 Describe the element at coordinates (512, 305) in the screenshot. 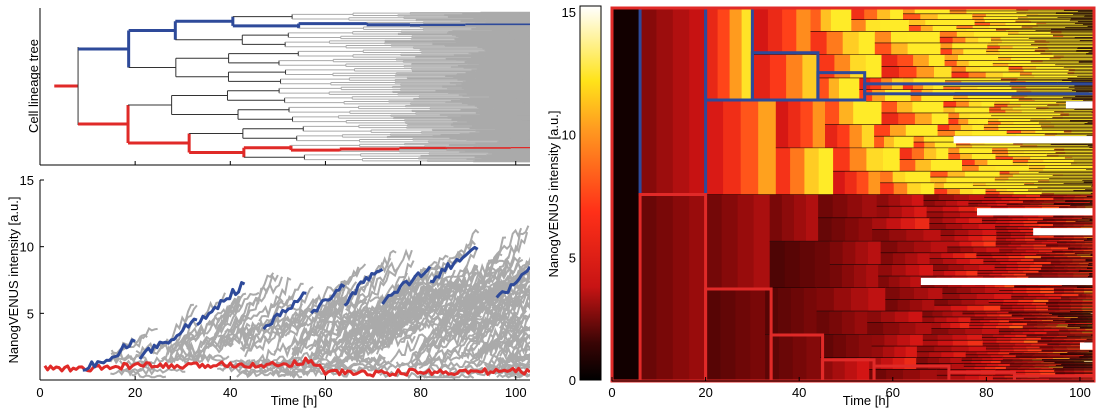

I see `background-trace` at that location.